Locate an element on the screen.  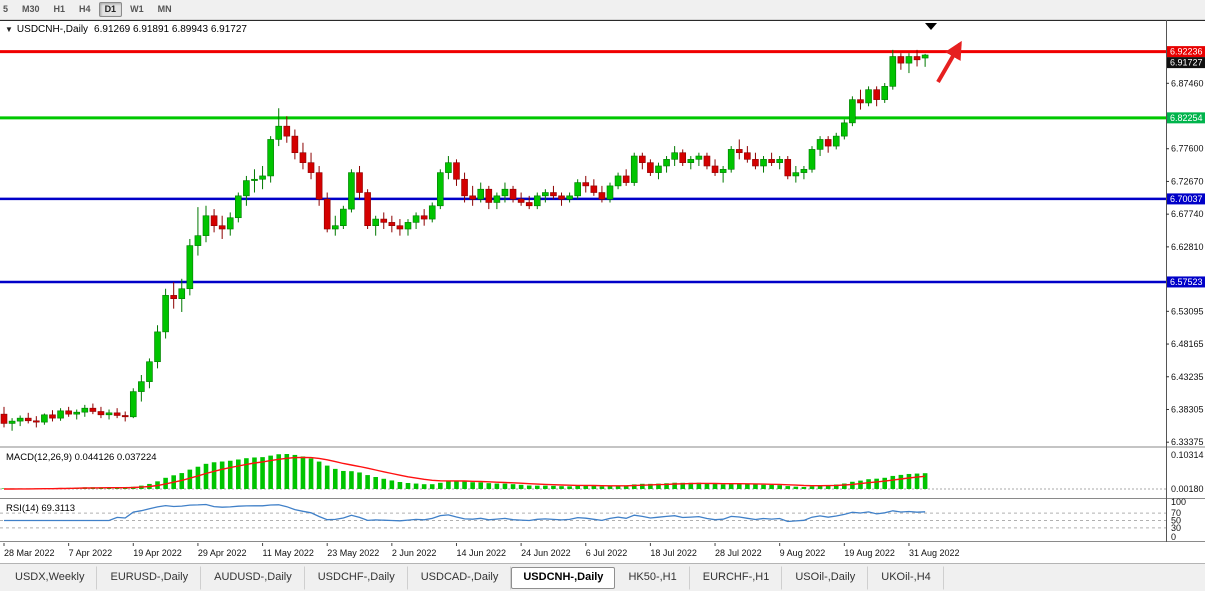
date-axis-label: 18 Jul 2022 is located at coordinates (673, 553).